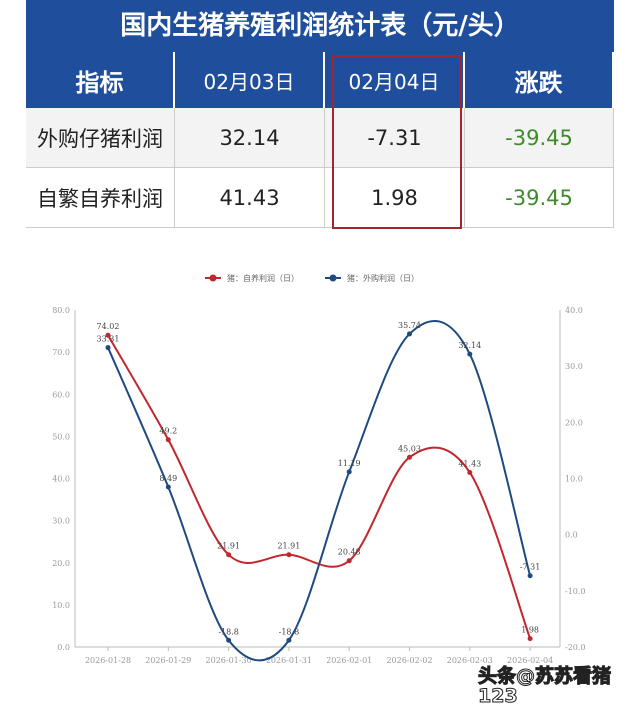  Describe the element at coordinates (250, 80) in the screenshot. I see `header-date1: 02月03日` at that location.